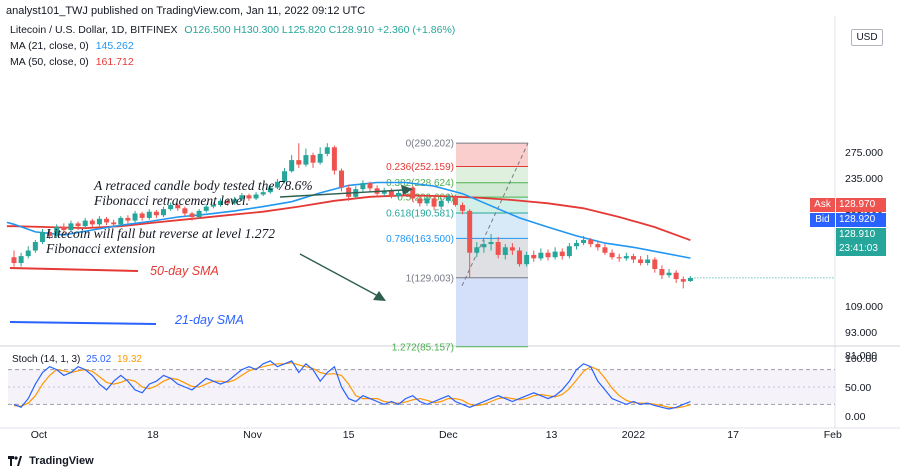 Image resolution: width=900 pixels, height=476 pixels. What do you see at coordinates (867, 37) in the screenshot?
I see `currency-badge: USD` at bounding box center [867, 37].